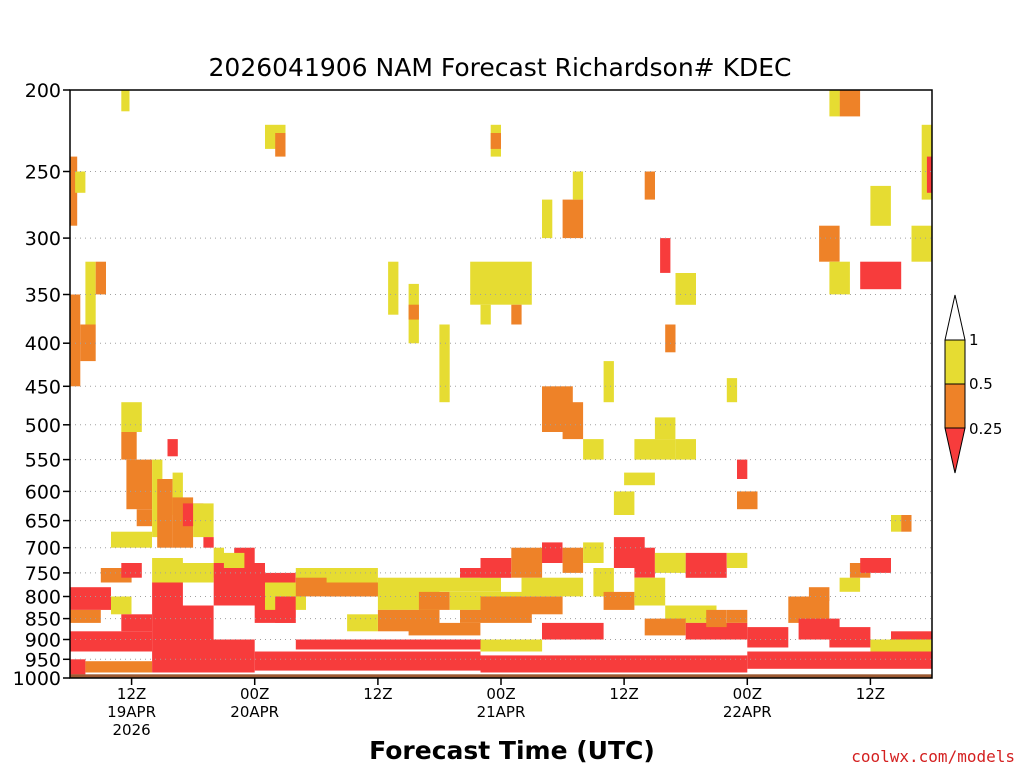  What do you see at coordinates (43, 492) in the screenshot?
I see `y-tick-label: 600` at bounding box center [43, 492].